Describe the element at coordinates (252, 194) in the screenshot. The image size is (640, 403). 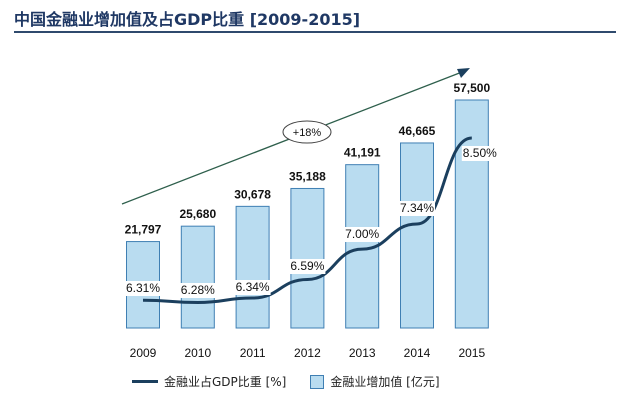
I see `bar-value-label: 30,678` at that location.